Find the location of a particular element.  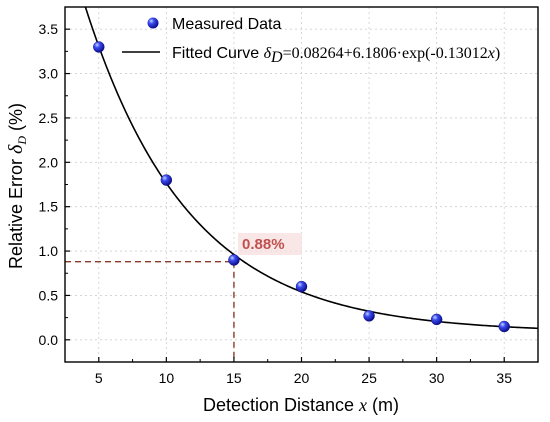

x-axis-ticks: 5 10 15 20 25 30 35 is located at coordinates (301, 371).